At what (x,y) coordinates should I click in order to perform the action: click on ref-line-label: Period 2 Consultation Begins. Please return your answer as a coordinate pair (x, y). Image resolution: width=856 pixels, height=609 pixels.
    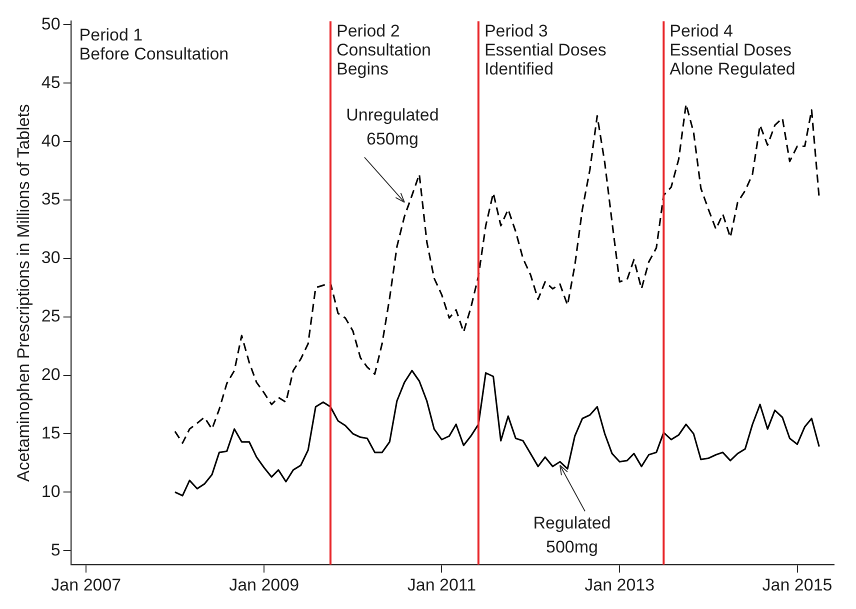
    Looking at the image, I should click on (384, 49).